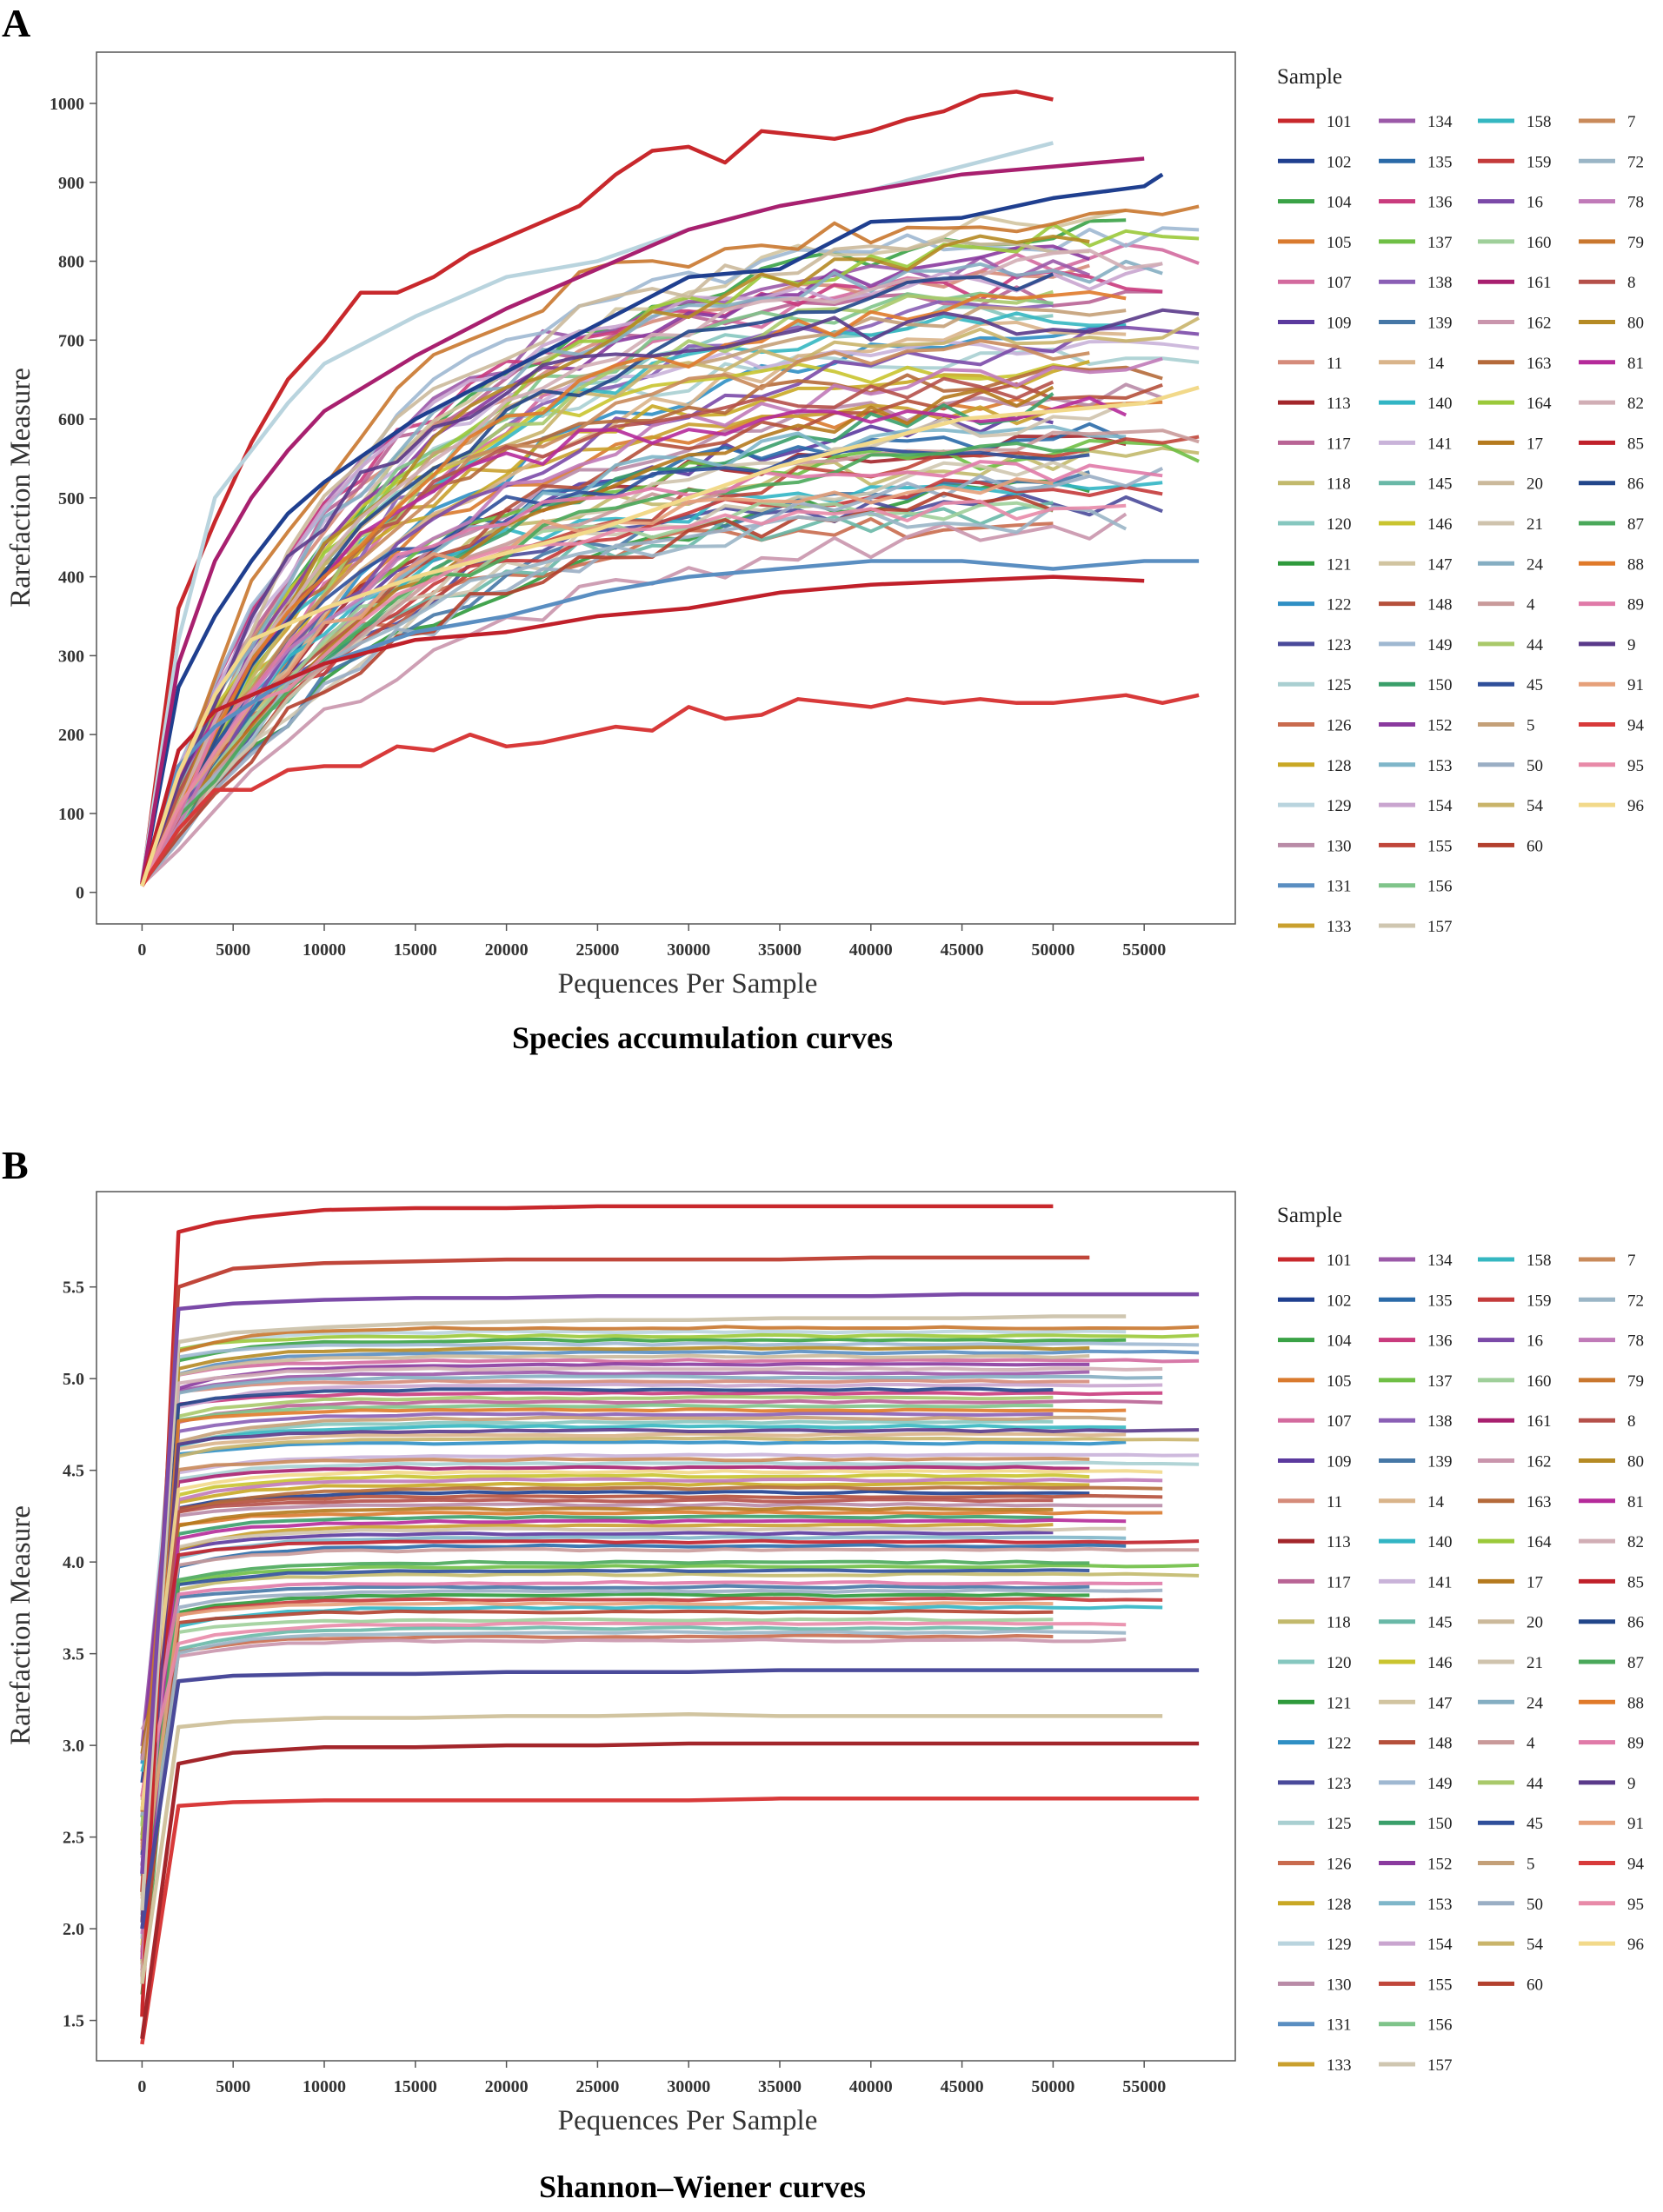 This screenshot has width=1663, height=2212. What do you see at coordinates (1440, 1784) in the screenshot?
I see `panel-b-legend-label-149: 149` at bounding box center [1440, 1784].